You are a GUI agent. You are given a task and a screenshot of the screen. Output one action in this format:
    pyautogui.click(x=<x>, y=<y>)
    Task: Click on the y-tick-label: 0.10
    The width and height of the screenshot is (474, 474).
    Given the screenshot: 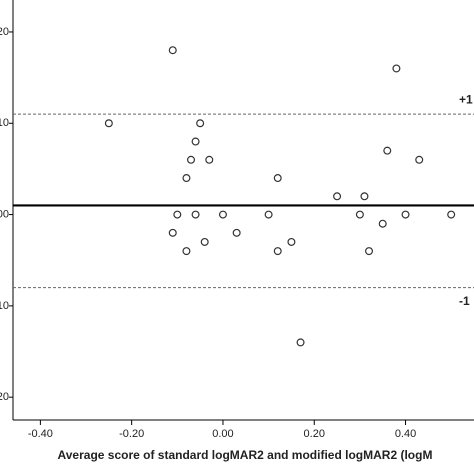 What is the action you would take?
    pyautogui.click(x=4, y=123)
    